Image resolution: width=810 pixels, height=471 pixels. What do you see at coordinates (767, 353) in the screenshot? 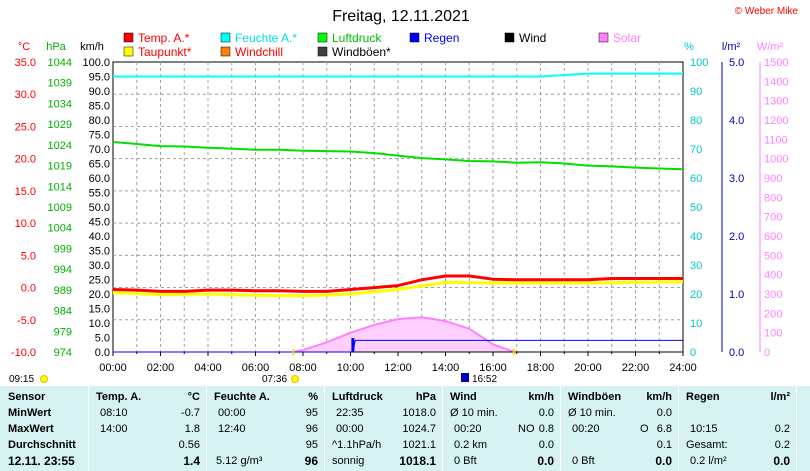
I see `solar-tick-label: 0` at bounding box center [767, 353].